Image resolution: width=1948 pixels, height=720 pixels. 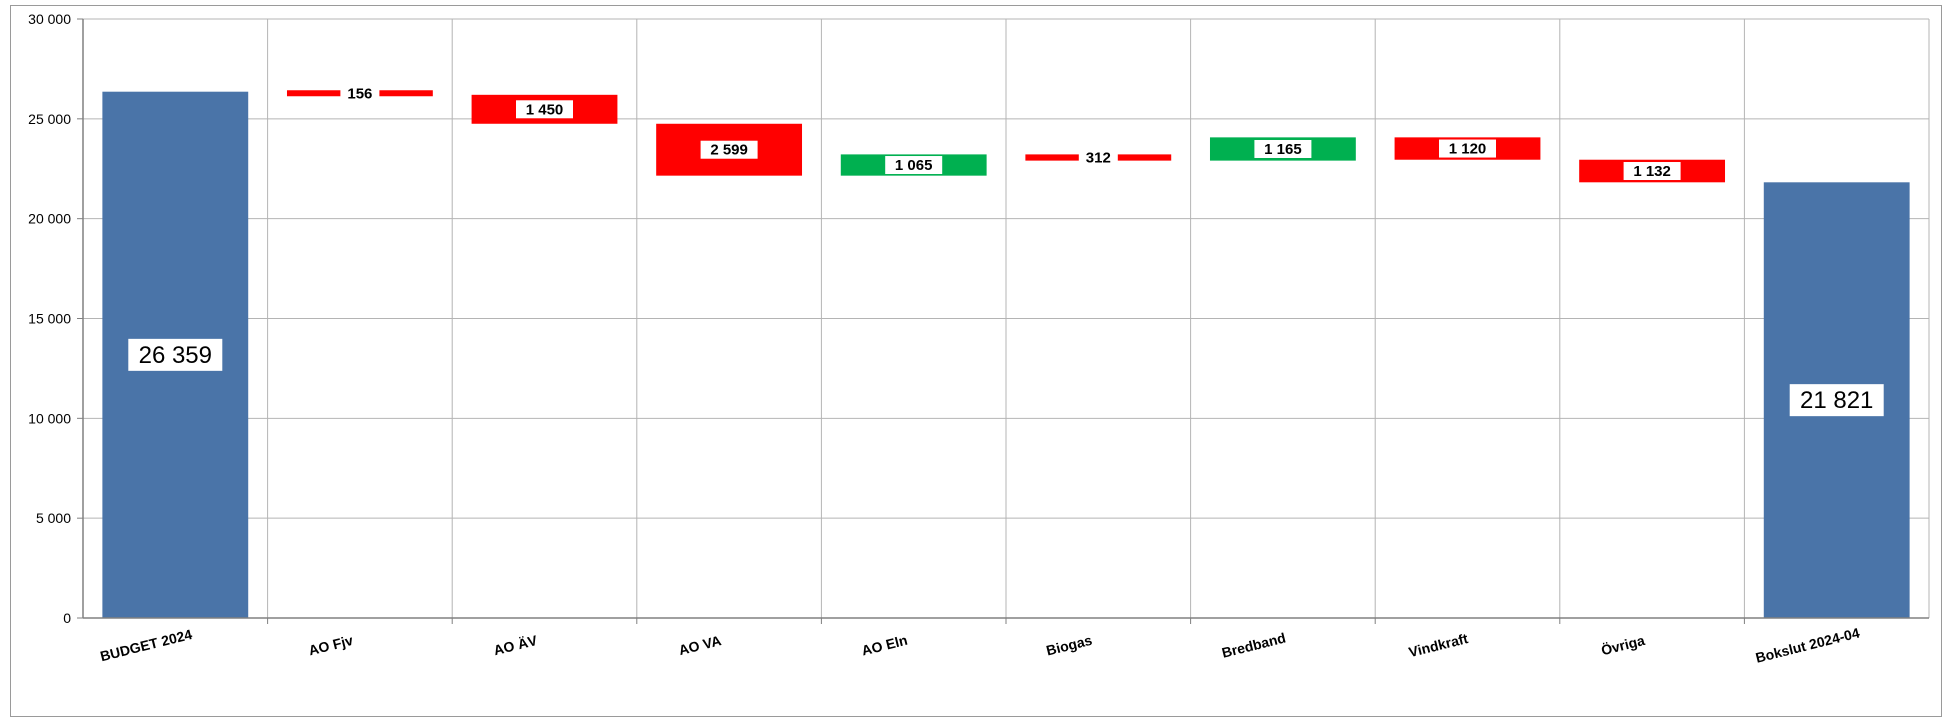 What do you see at coordinates (700, 645) in the screenshot?
I see `x-category-label: AO VA` at bounding box center [700, 645].